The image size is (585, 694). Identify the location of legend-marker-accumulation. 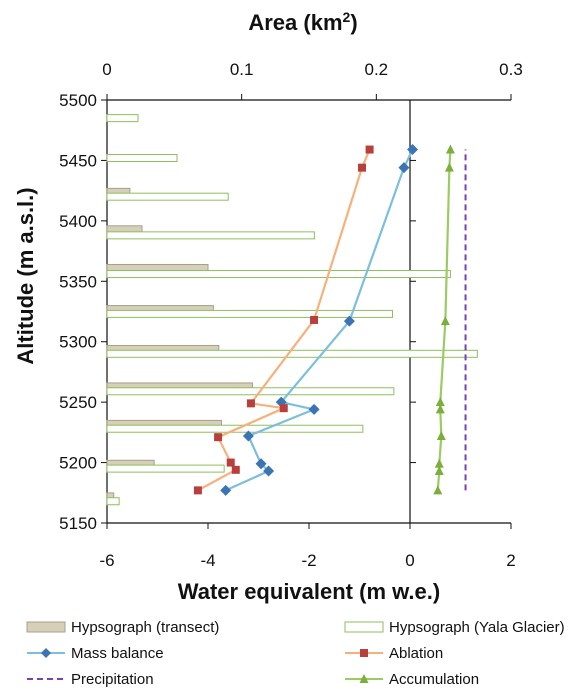
(364, 678).